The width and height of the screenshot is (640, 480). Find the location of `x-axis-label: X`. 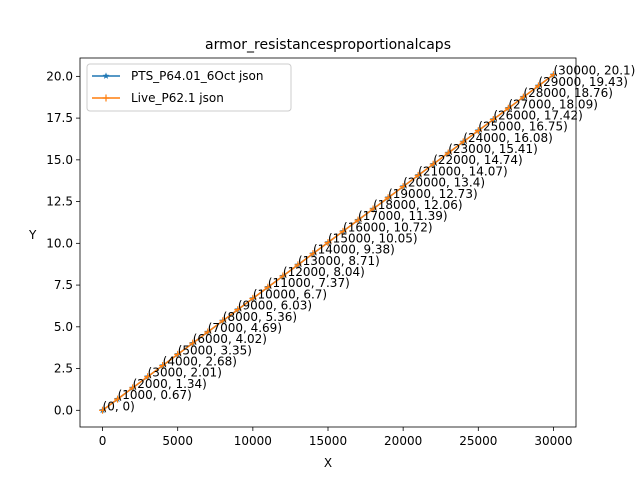

x-axis-label: X is located at coordinates (328, 463).